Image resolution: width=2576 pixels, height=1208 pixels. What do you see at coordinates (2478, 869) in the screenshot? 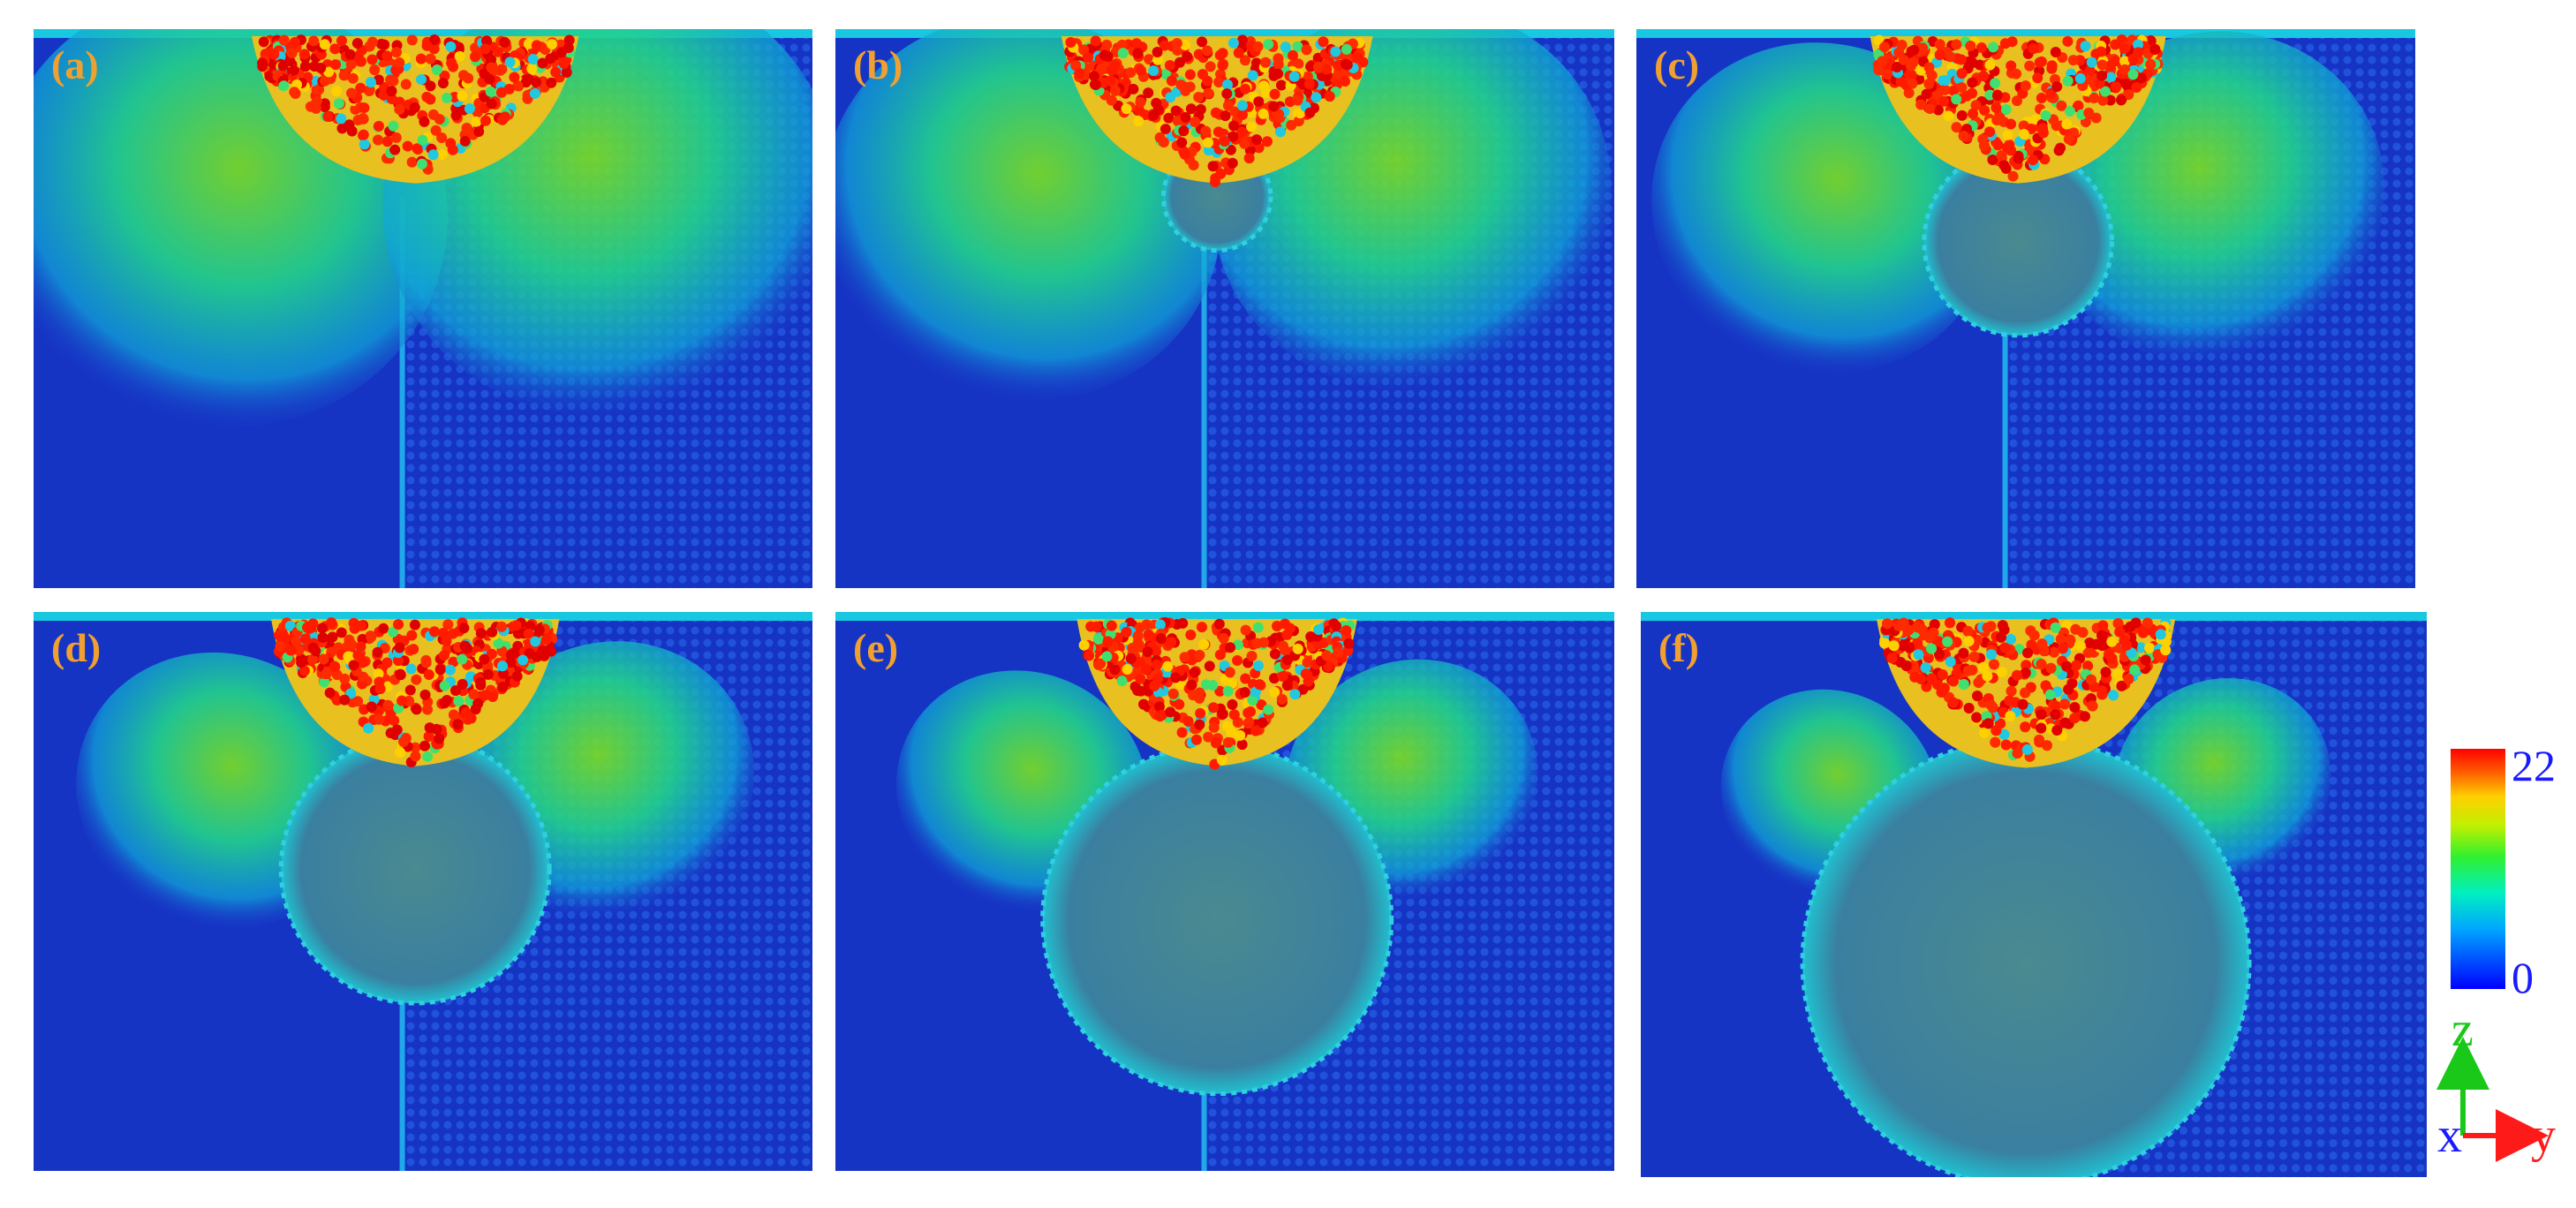
I see `colorbar` at bounding box center [2478, 869].